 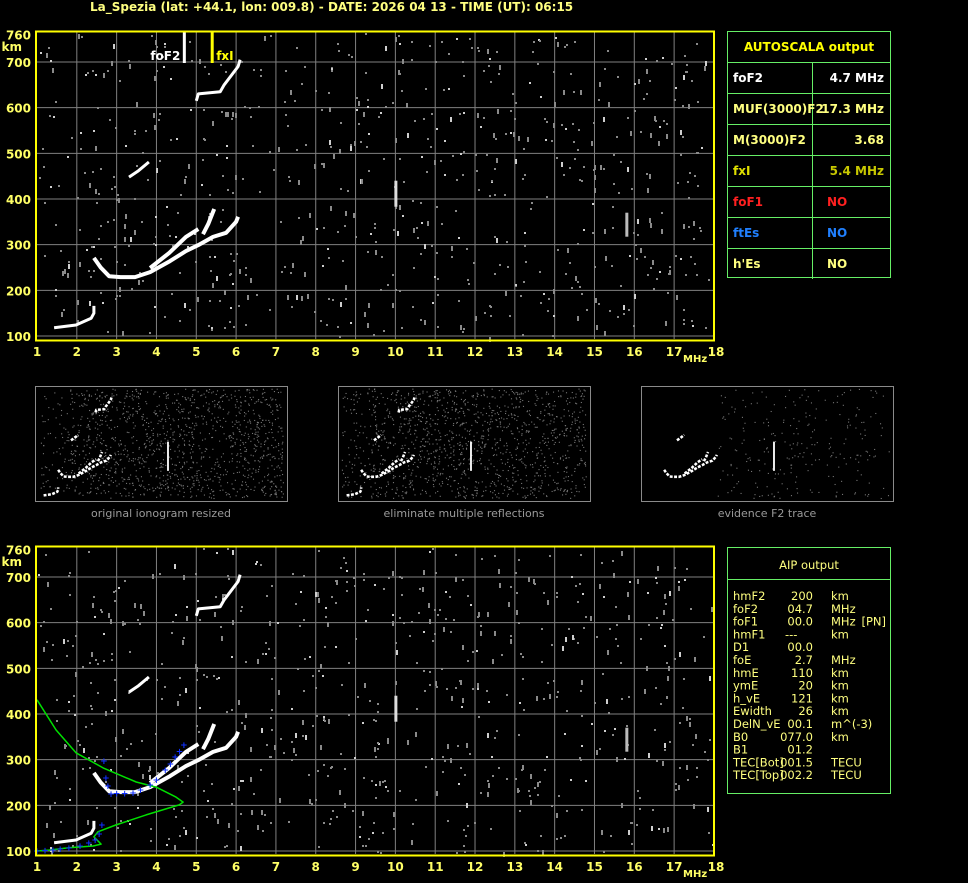 I want to click on y-tick-label: 760, so click(x=18, y=36).